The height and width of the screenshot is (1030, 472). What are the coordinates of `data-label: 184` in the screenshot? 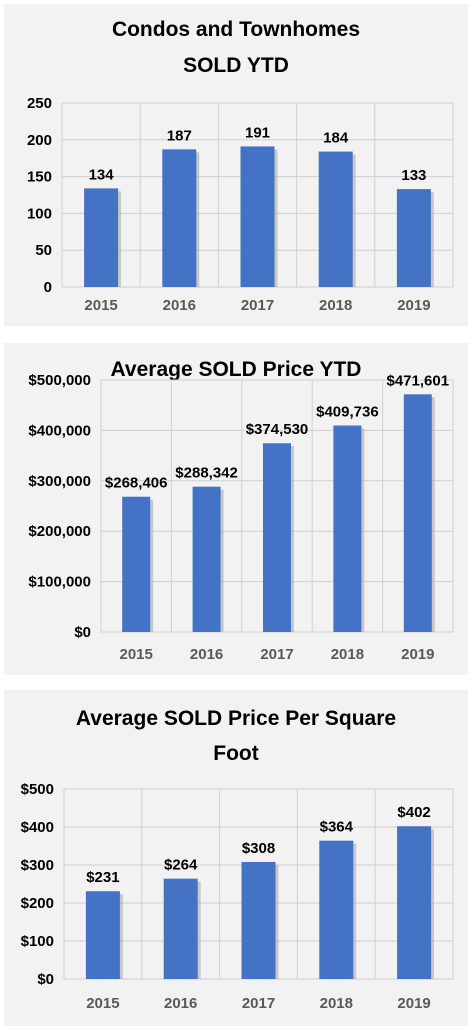 It's located at (336, 138).